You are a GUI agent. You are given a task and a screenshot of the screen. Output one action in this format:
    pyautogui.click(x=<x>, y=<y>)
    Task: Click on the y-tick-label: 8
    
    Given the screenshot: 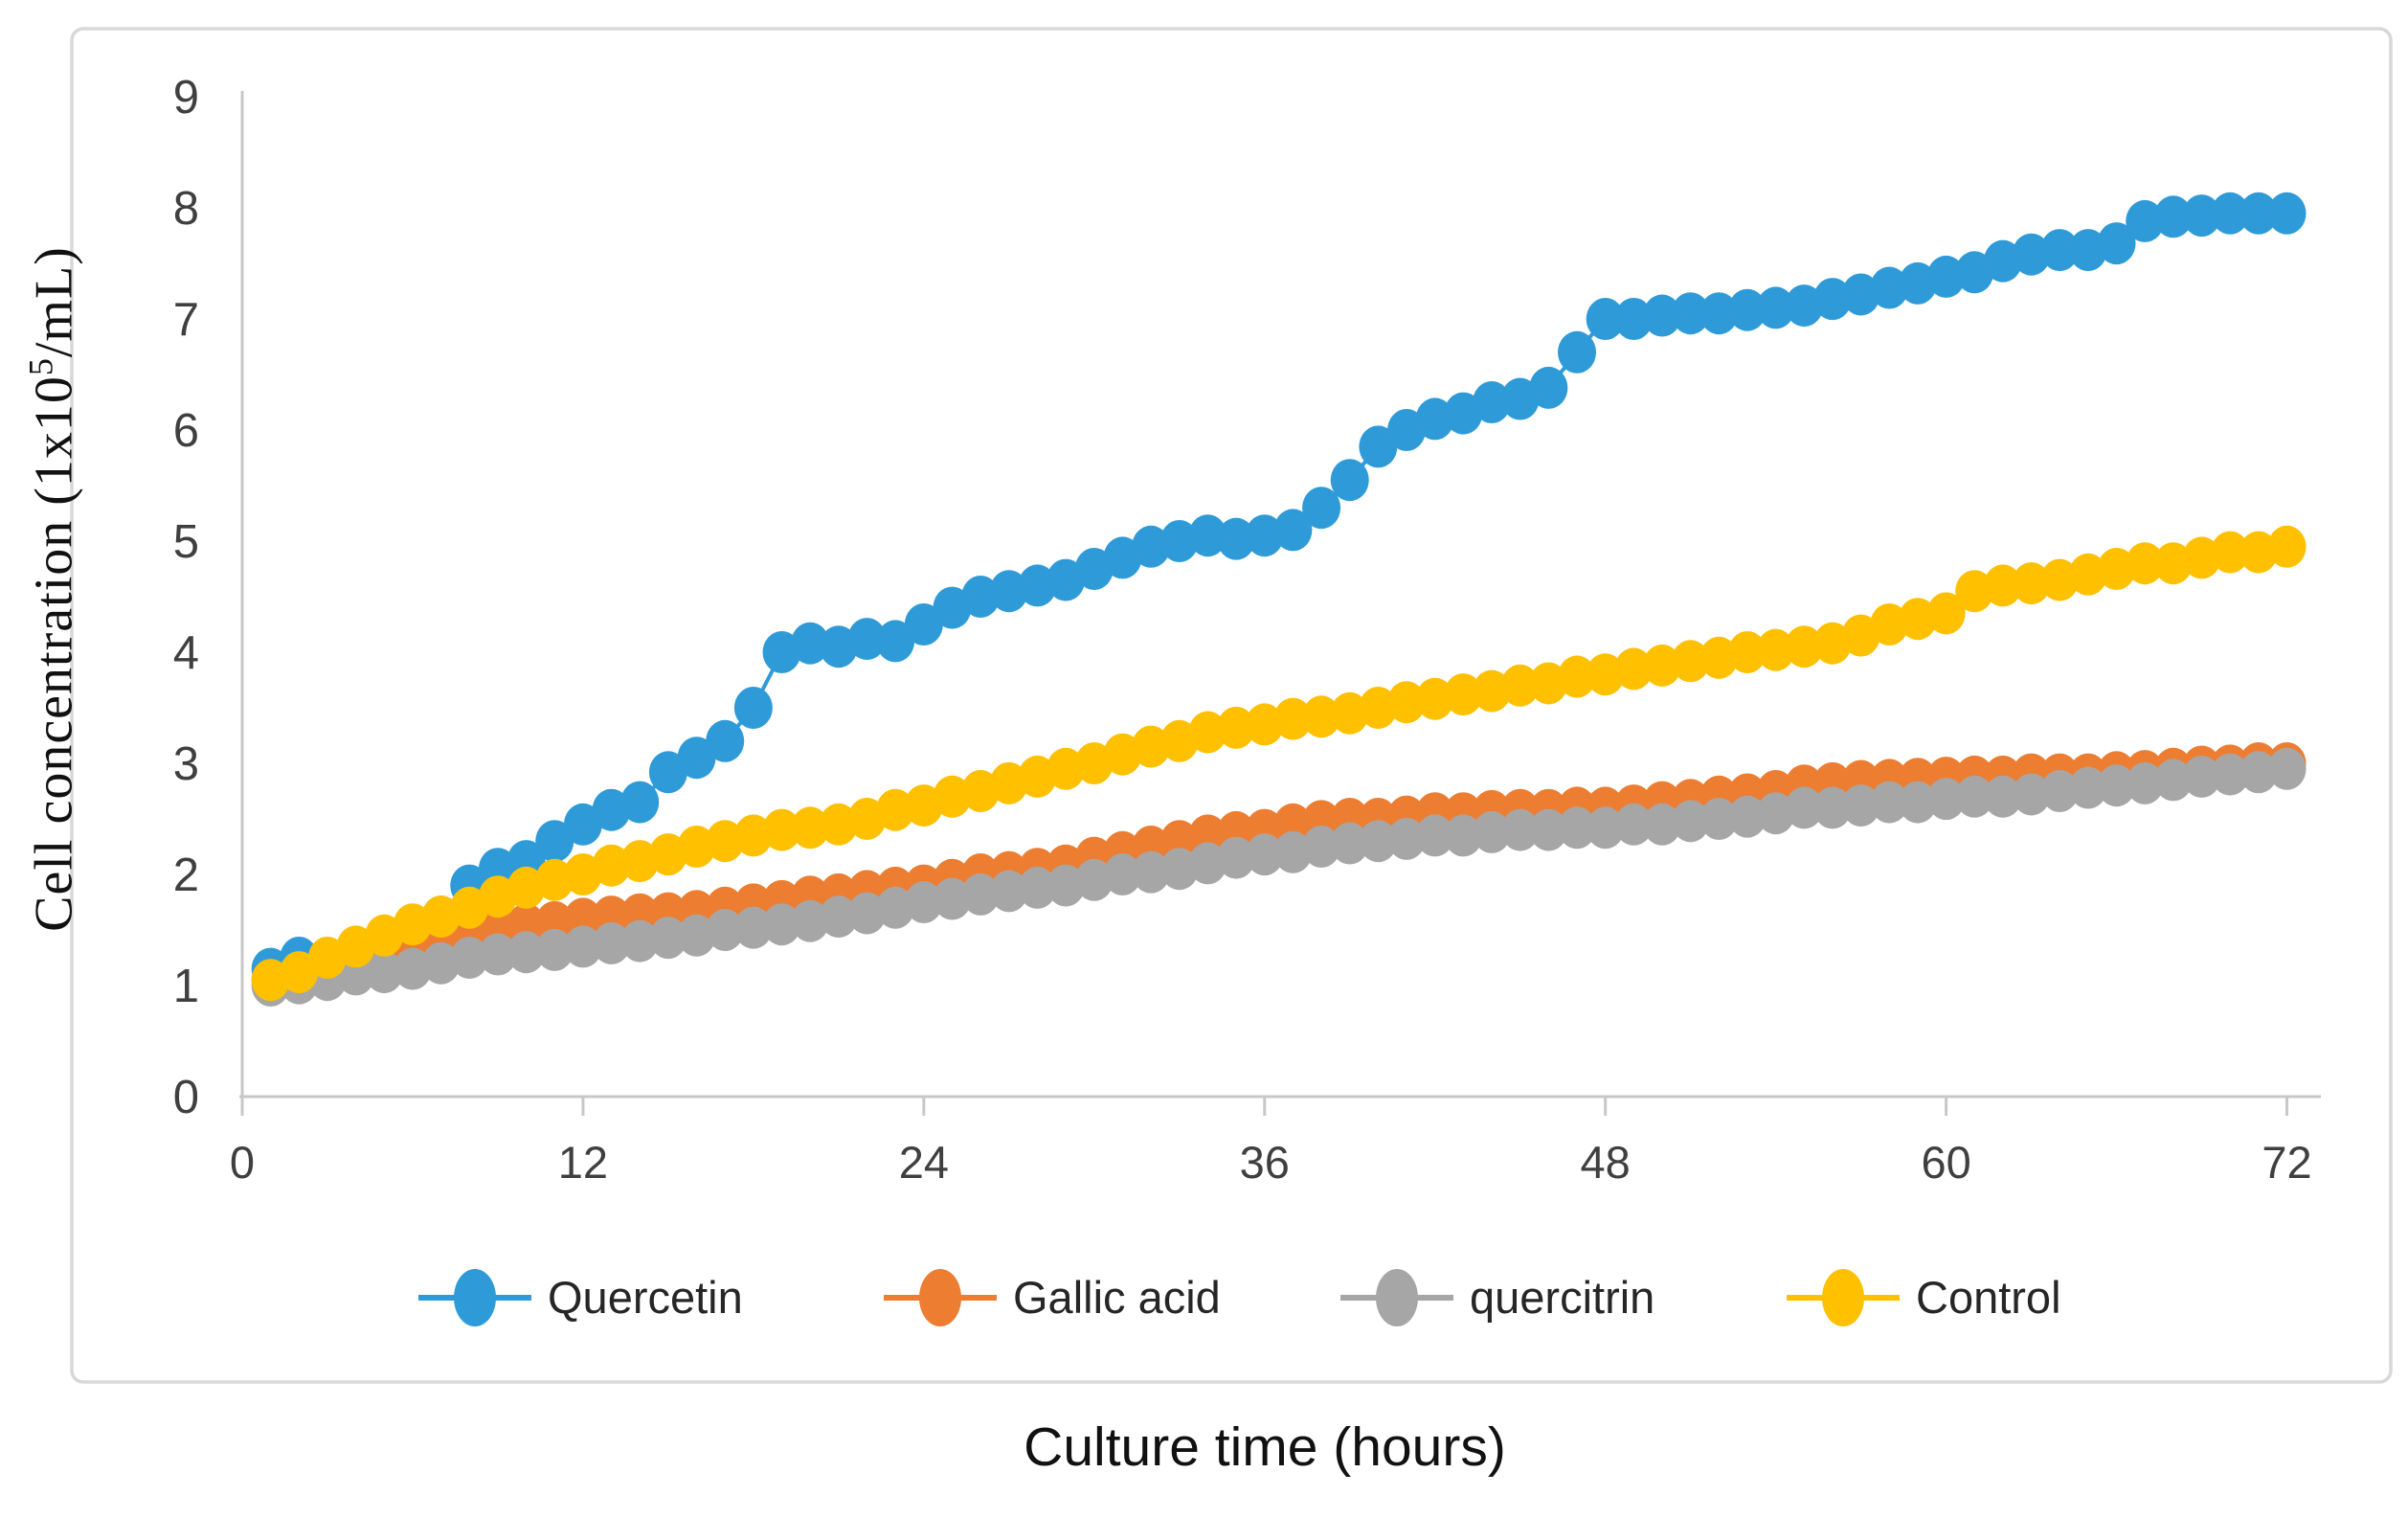 What is the action you would take?
    pyautogui.click(x=186, y=209)
    